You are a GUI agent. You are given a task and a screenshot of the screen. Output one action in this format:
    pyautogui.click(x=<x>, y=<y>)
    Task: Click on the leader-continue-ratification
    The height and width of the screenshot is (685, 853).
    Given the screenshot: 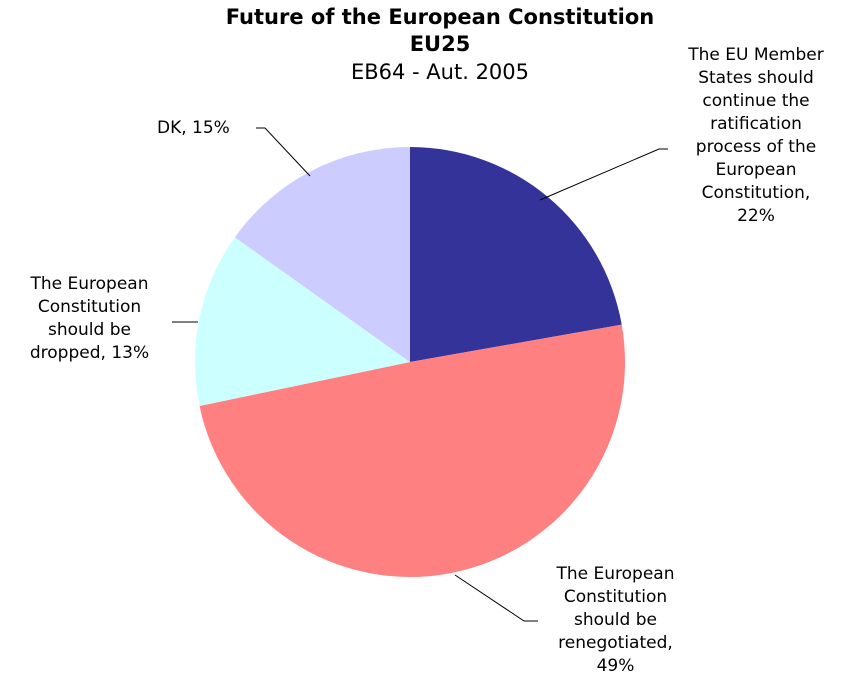 What is the action you would take?
    pyautogui.click(x=603, y=174)
    